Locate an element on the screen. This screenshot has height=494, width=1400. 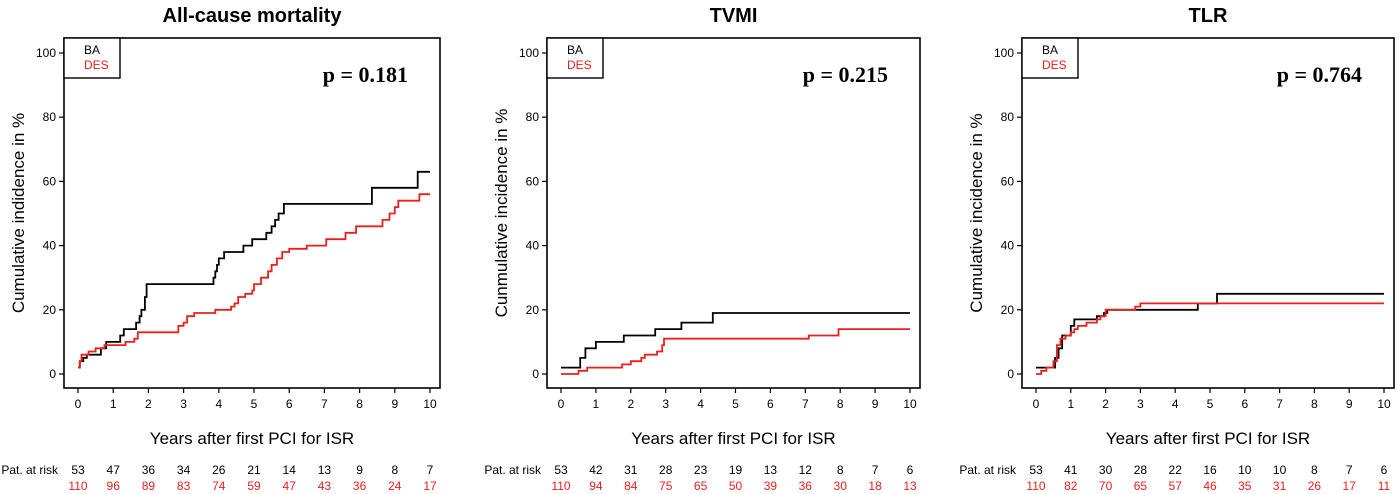
at-risk-des: 11 is located at coordinates (1384, 486).